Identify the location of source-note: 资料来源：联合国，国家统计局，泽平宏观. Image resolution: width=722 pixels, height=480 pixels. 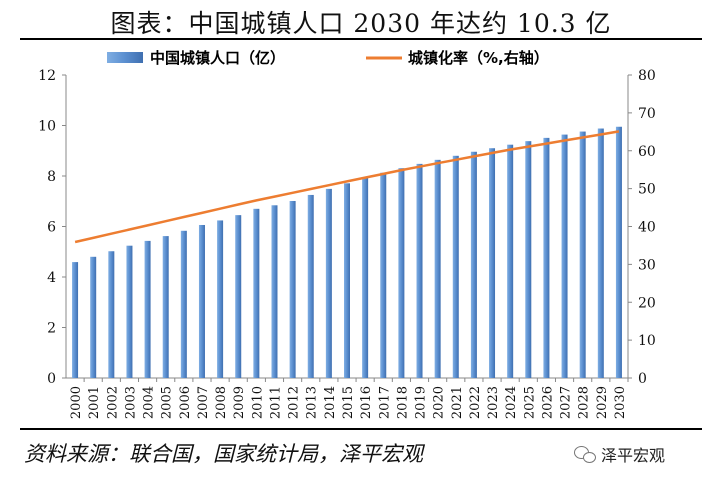
(223, 454).